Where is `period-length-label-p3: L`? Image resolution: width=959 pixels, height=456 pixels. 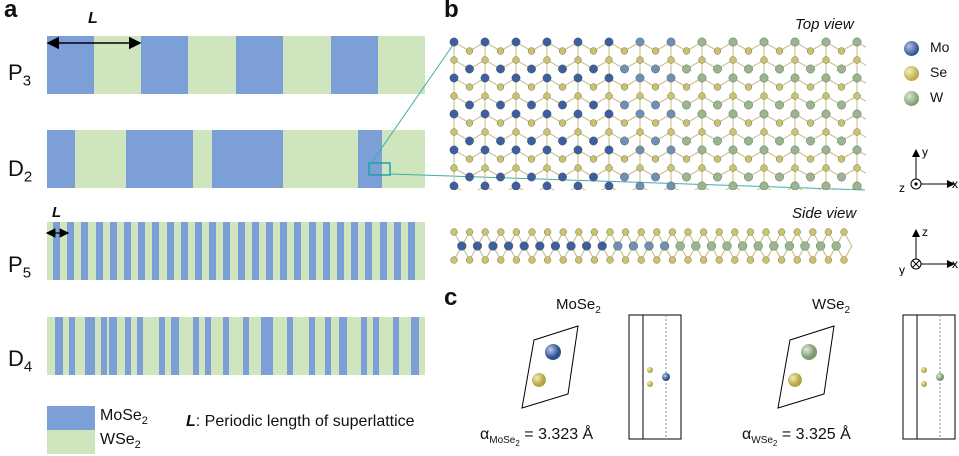 period-length-label-p3: L is located at coordinates (93, 18).